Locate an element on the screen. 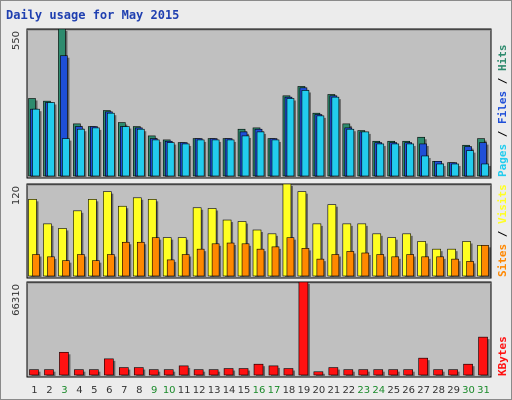 The width and height of the screenshot is (512, 400). x-tick-label: 18 is located at coordinates (289, 390).